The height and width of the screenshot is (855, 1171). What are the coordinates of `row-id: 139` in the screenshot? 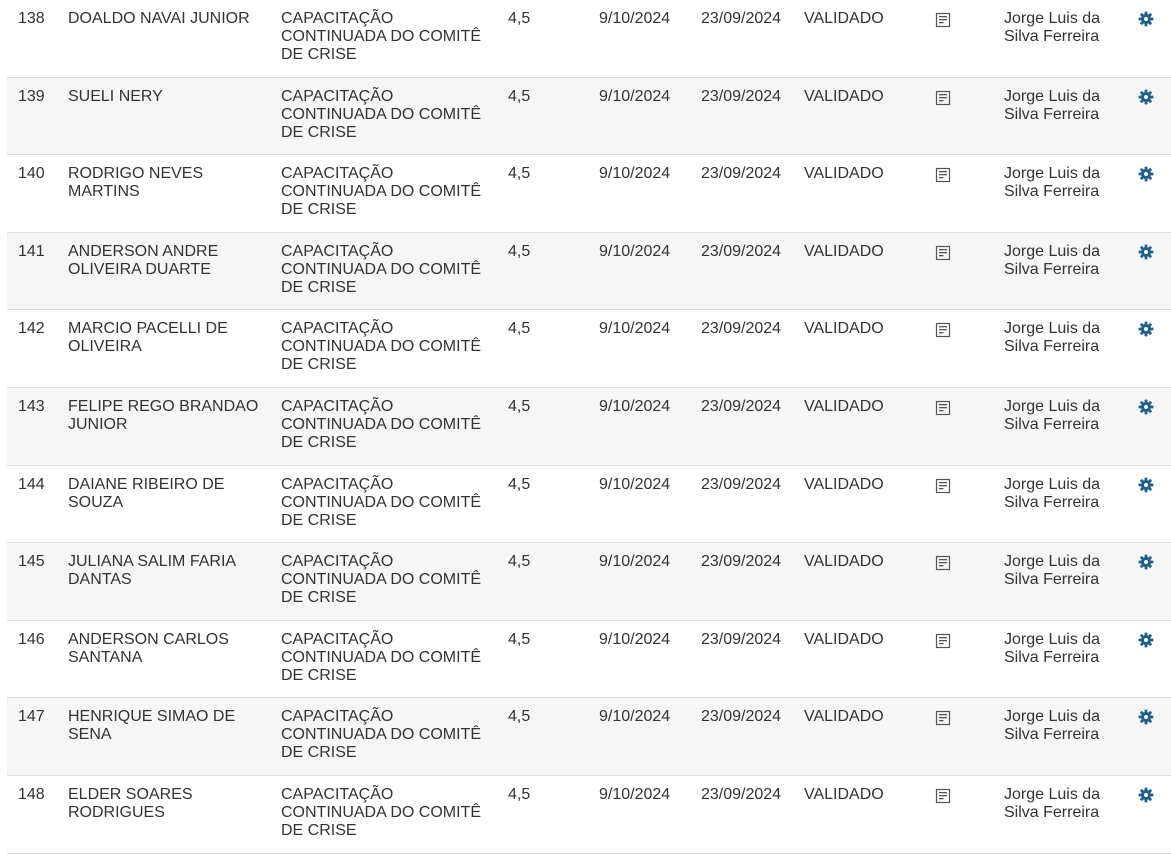 It's located at (31, 96).